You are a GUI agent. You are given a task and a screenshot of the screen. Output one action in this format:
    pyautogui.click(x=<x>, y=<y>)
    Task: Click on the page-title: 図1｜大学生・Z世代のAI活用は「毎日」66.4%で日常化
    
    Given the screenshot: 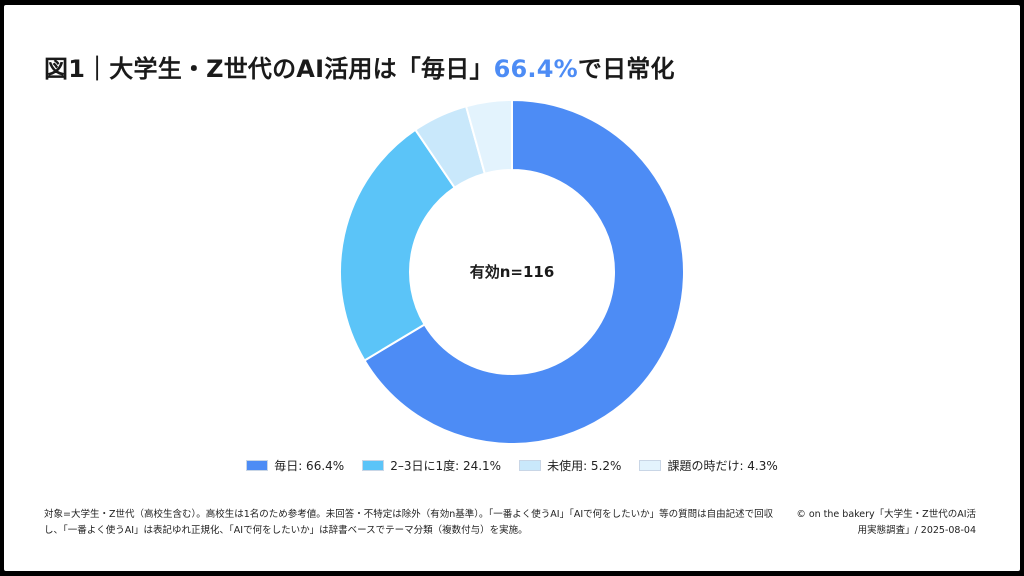 What is the action you would take?
    pyautogui.click(x=359, y=66)
    